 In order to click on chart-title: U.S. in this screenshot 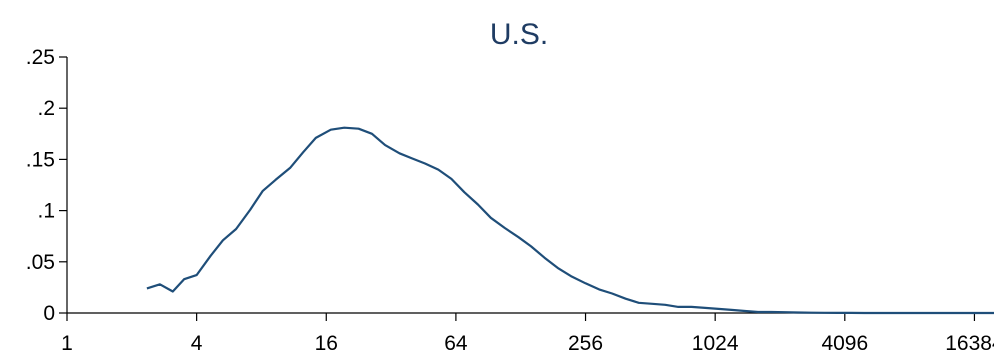, I will do `click(519, 34)`.